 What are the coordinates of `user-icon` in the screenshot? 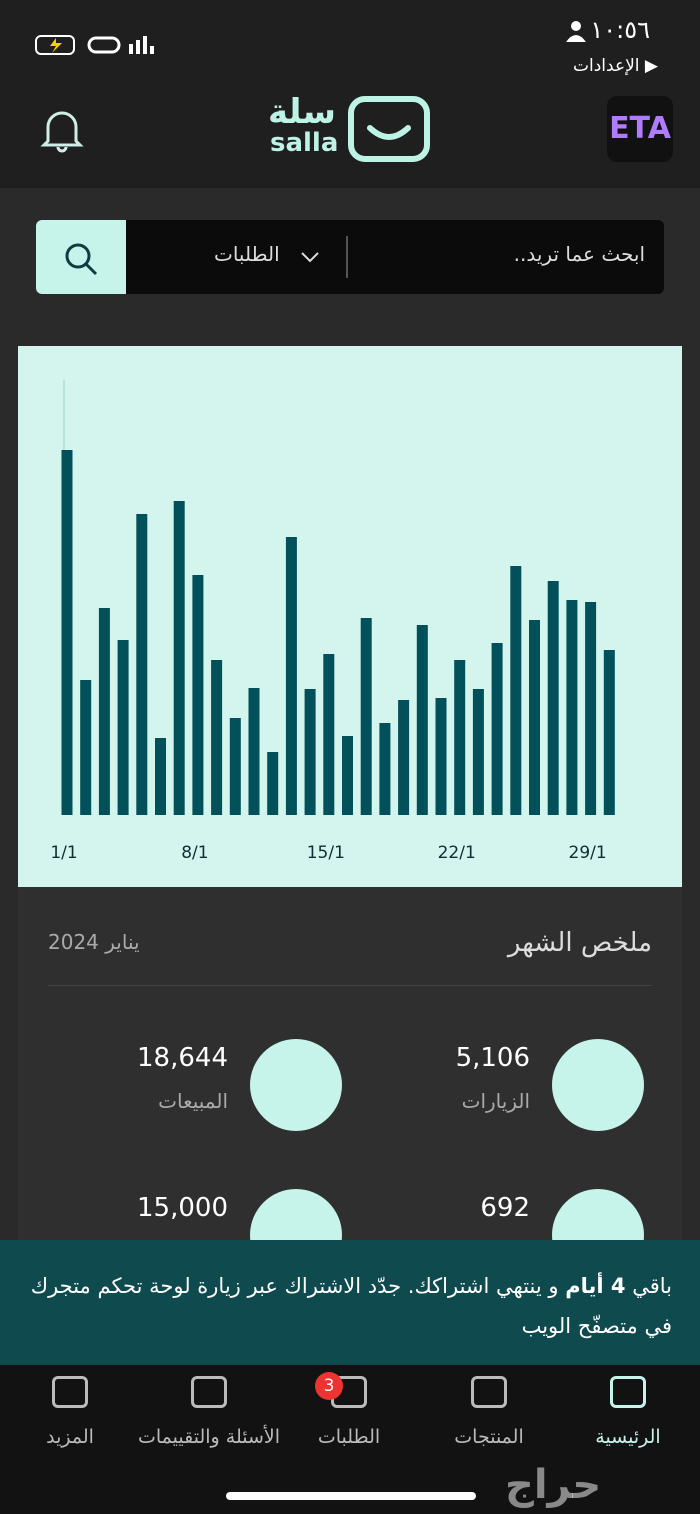 It's located at (576, 31).